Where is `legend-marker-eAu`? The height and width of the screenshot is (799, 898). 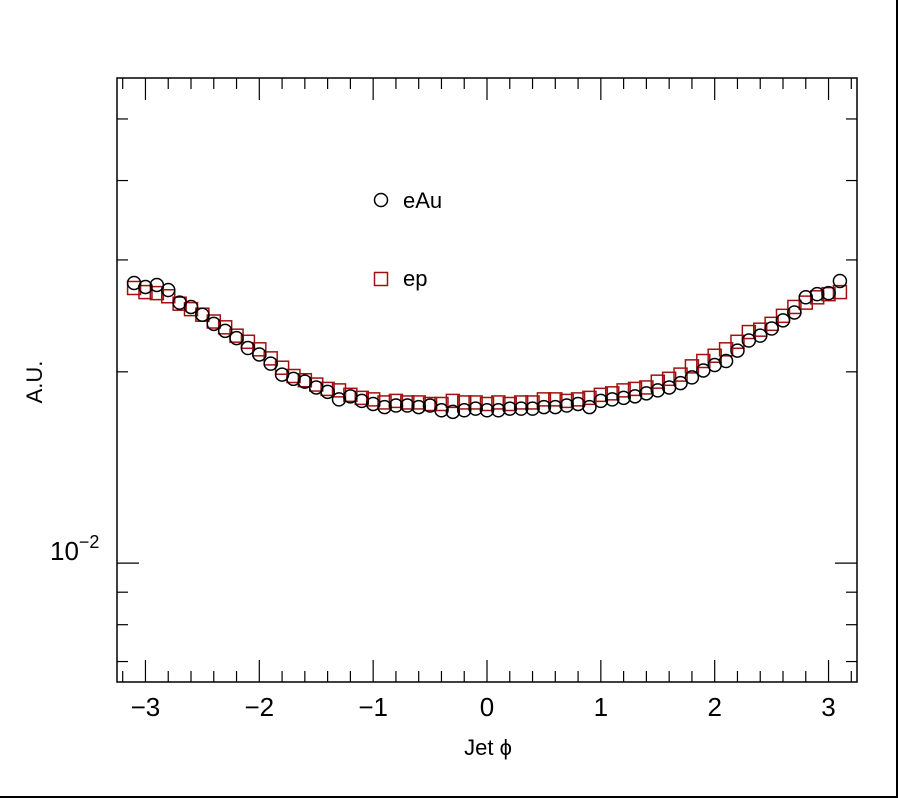 legend-marker-eAu is located at coordinates (381, 200).